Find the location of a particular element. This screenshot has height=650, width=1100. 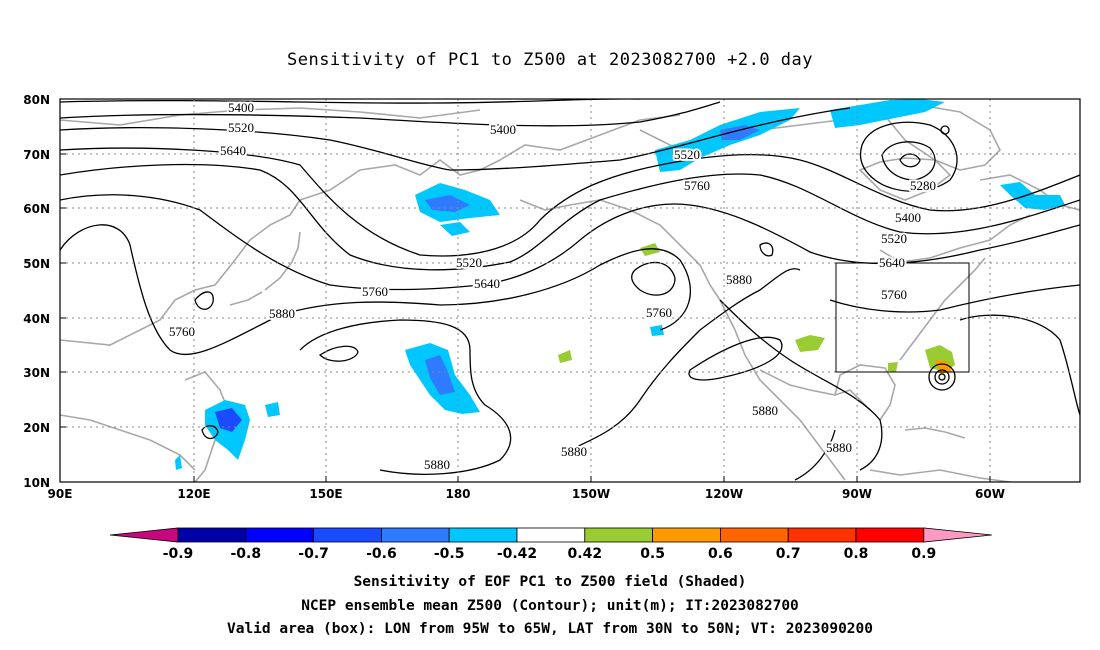

lat-tick-label: 40N is located at coordinates (36, 319).